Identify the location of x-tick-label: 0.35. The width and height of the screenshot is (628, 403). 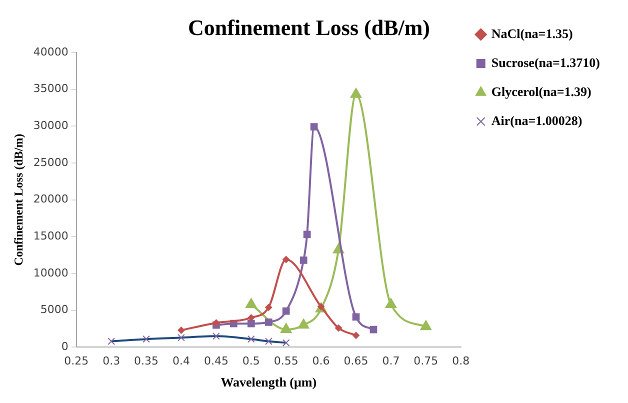
(146, 361).